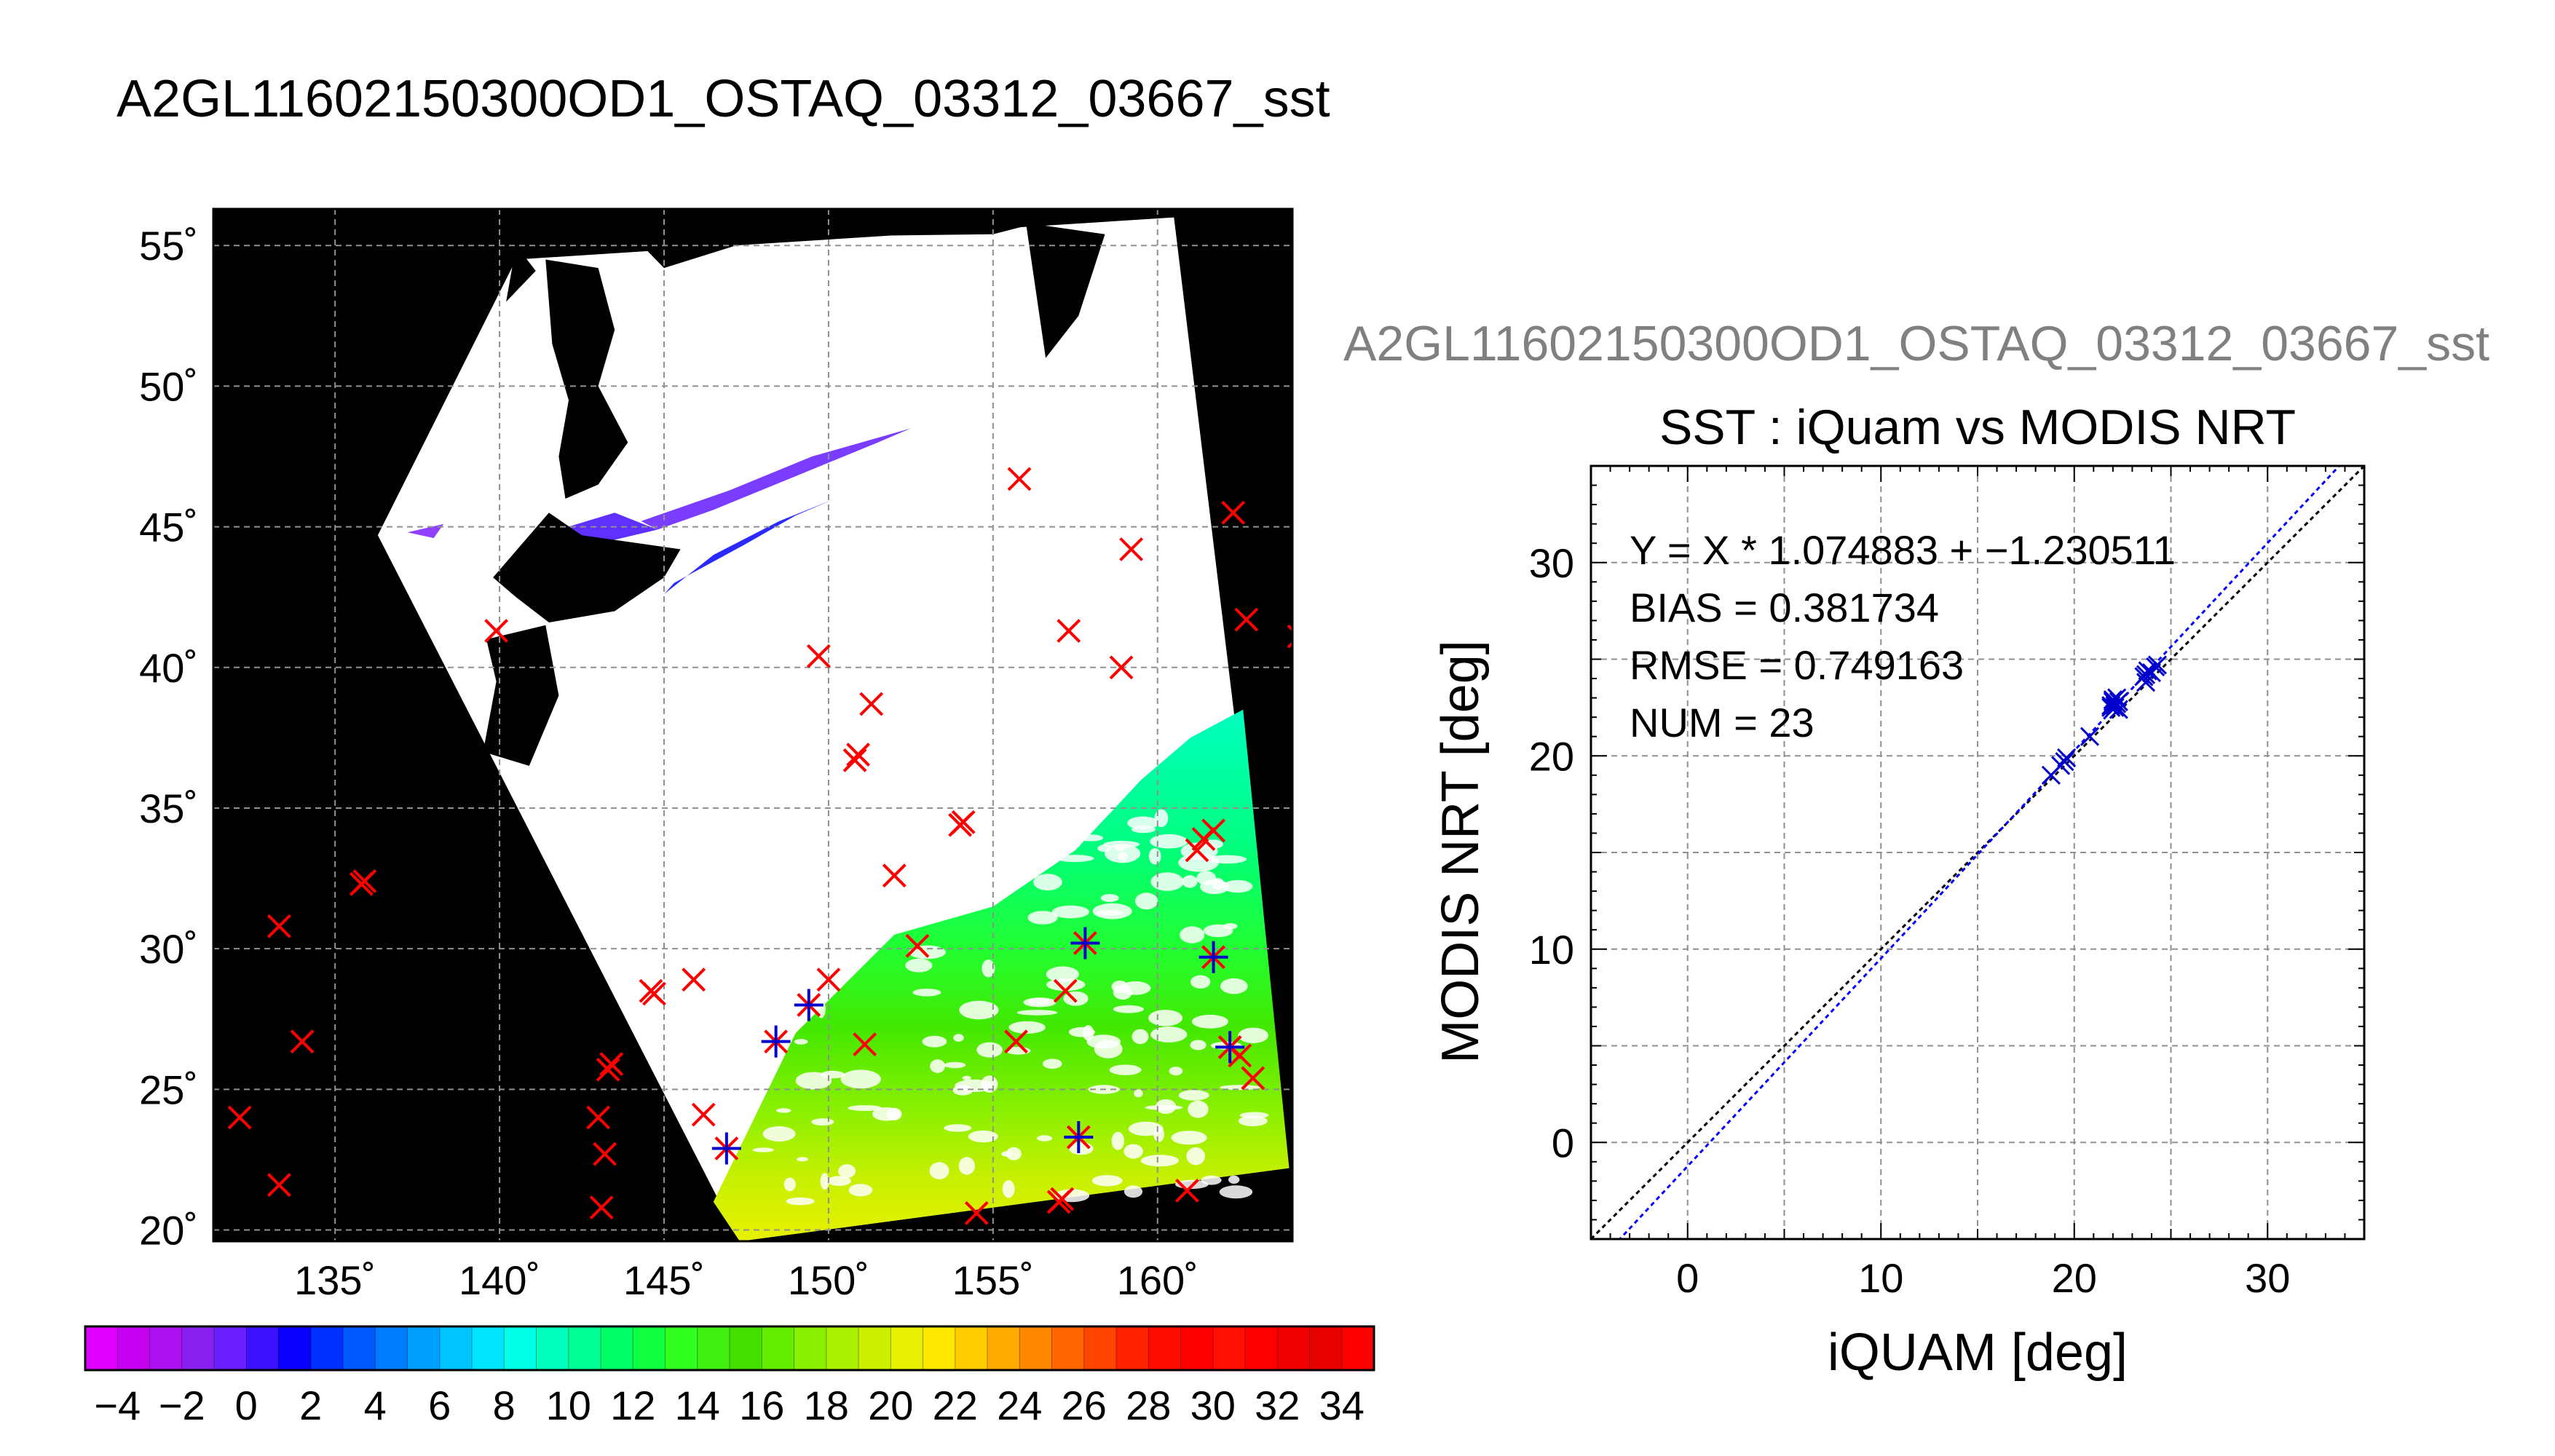 Image resolution: width=2555 pixels, height=1456 pixels. What do you see at coordinates (794, 491) in the screenshot?
I see `land-masses` at bounding box center [794, 491].